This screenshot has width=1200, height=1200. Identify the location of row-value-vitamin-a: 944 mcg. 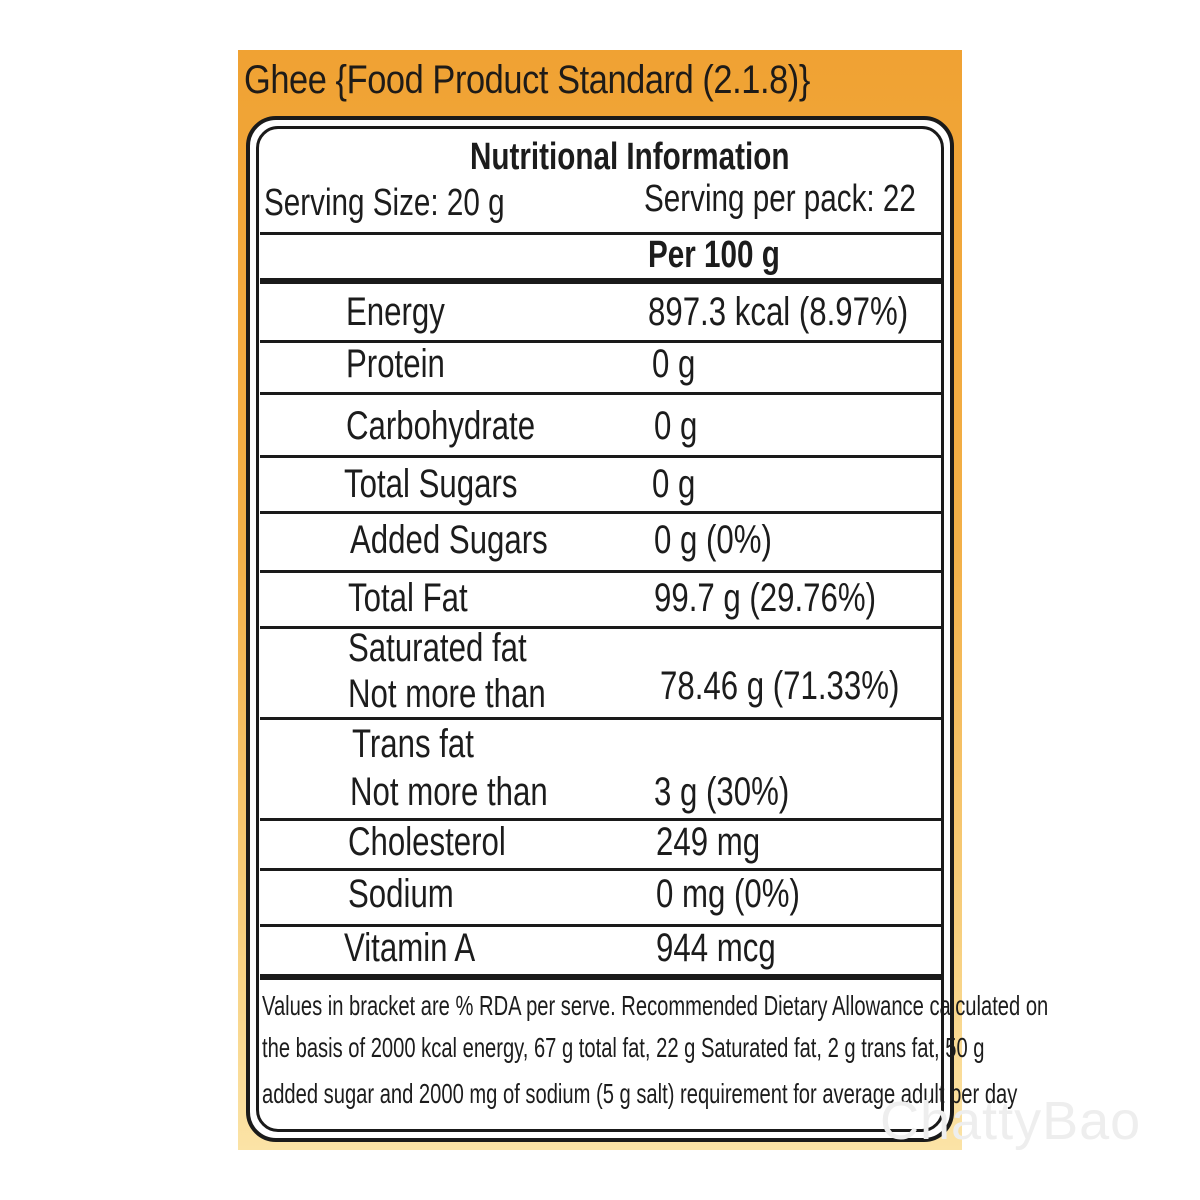
(716, 948).